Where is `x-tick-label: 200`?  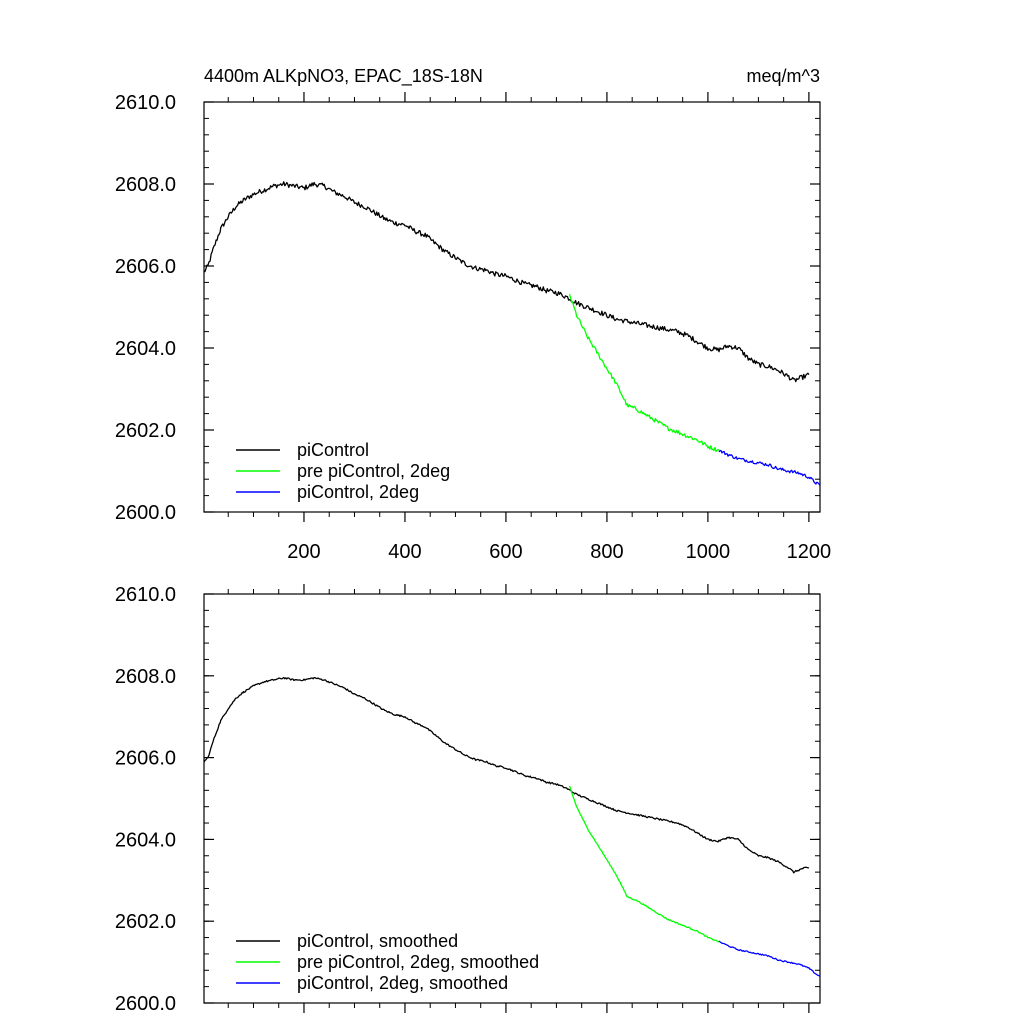
x-tick-label: 200 is located at coordinates (303, 552).